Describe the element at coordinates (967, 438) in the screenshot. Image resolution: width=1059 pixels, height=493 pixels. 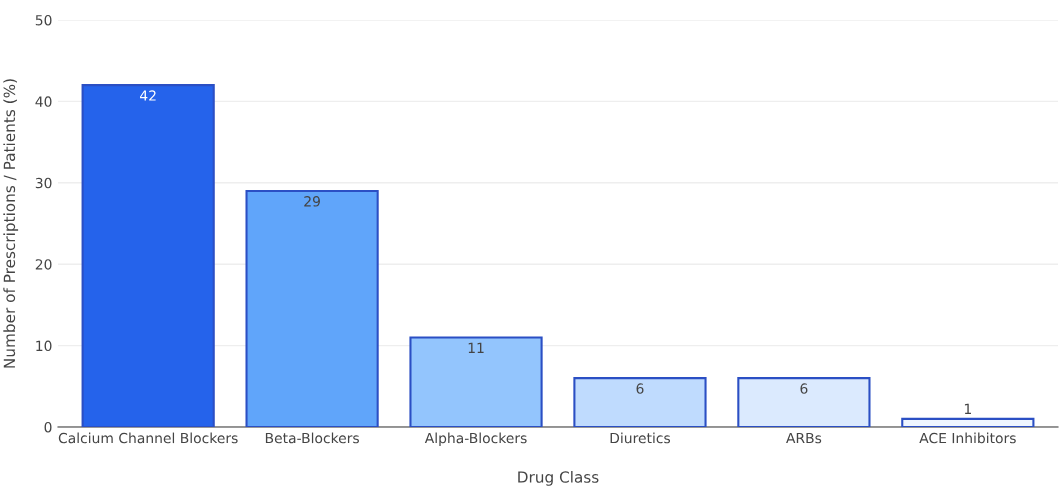
I see `x-tick-label: ACE Inhibitors` at that location.